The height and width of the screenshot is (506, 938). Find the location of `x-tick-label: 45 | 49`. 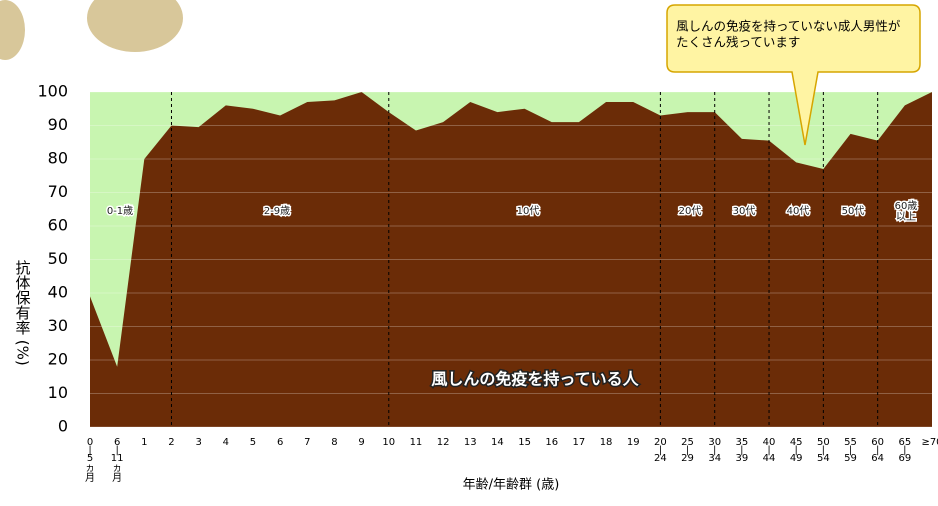

x-tick-label: 45 | 49 is located at coordinates (796, 450).